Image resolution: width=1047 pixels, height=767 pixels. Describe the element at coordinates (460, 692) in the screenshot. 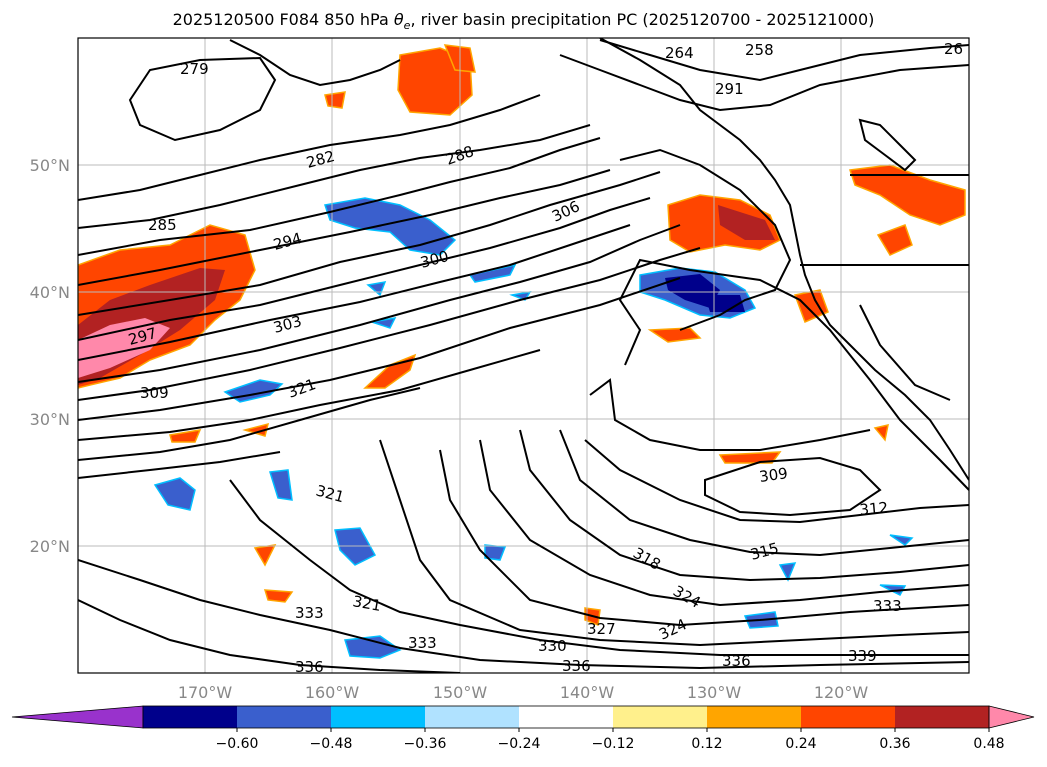

I see `lon-label: 150°W` at that location.